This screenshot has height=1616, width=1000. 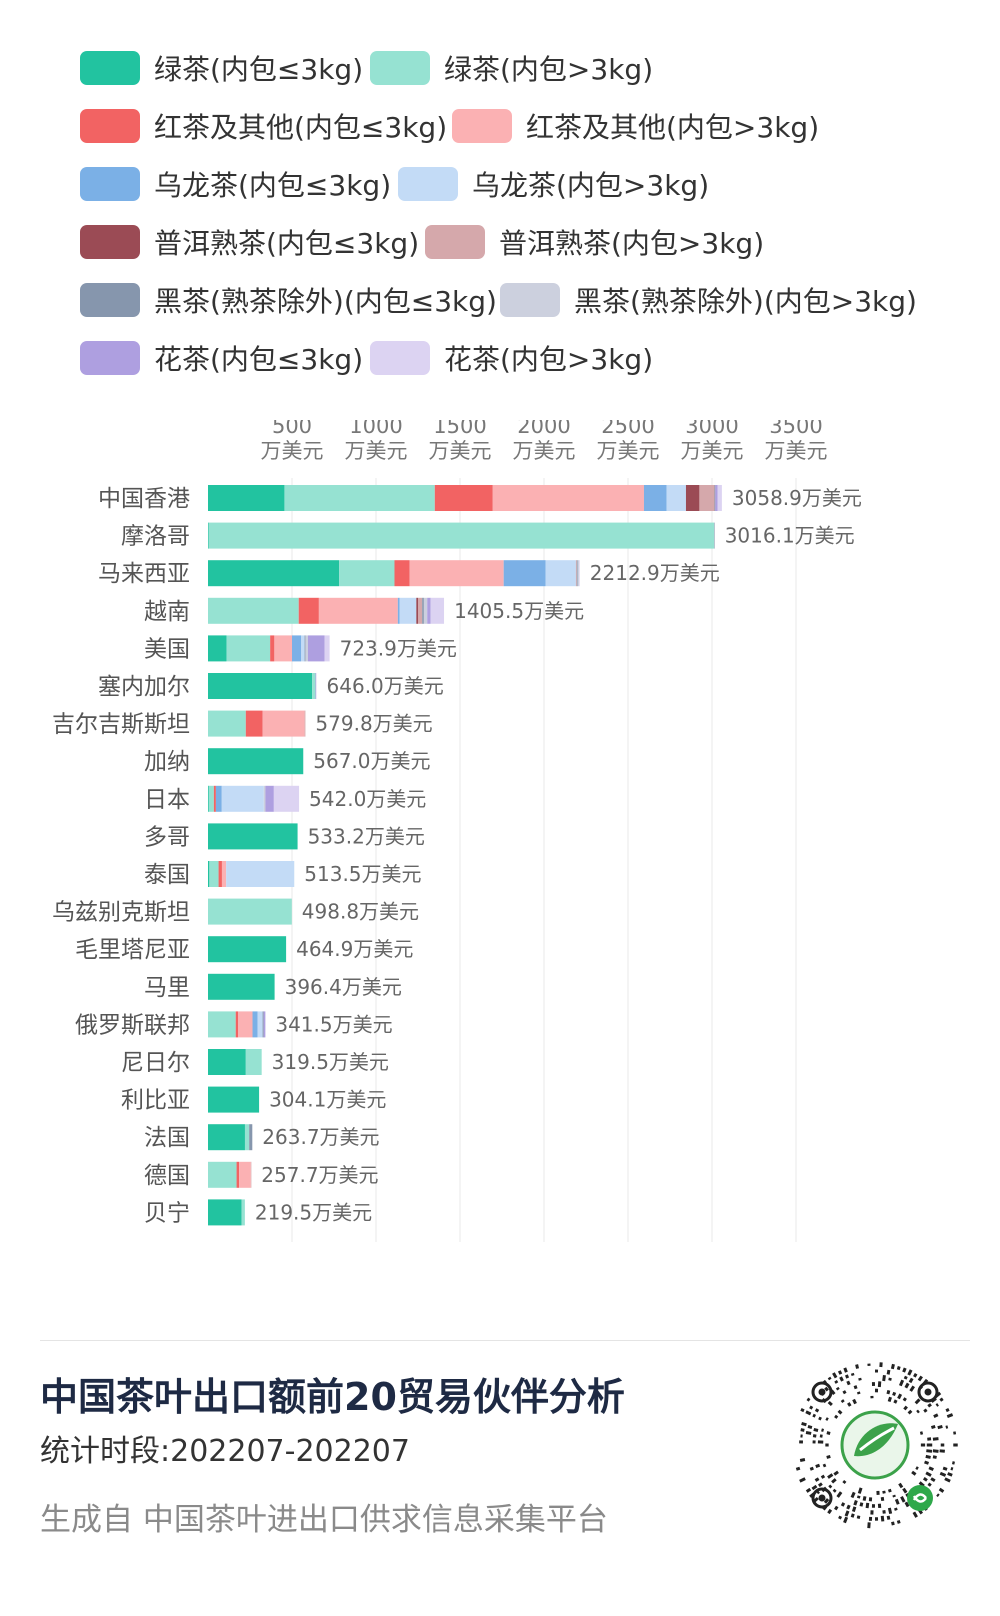 What do you see at coordinates (144, 687) in the screenshot?
I see `category-label: 塞内加尔` at bounding box center [144, 687].